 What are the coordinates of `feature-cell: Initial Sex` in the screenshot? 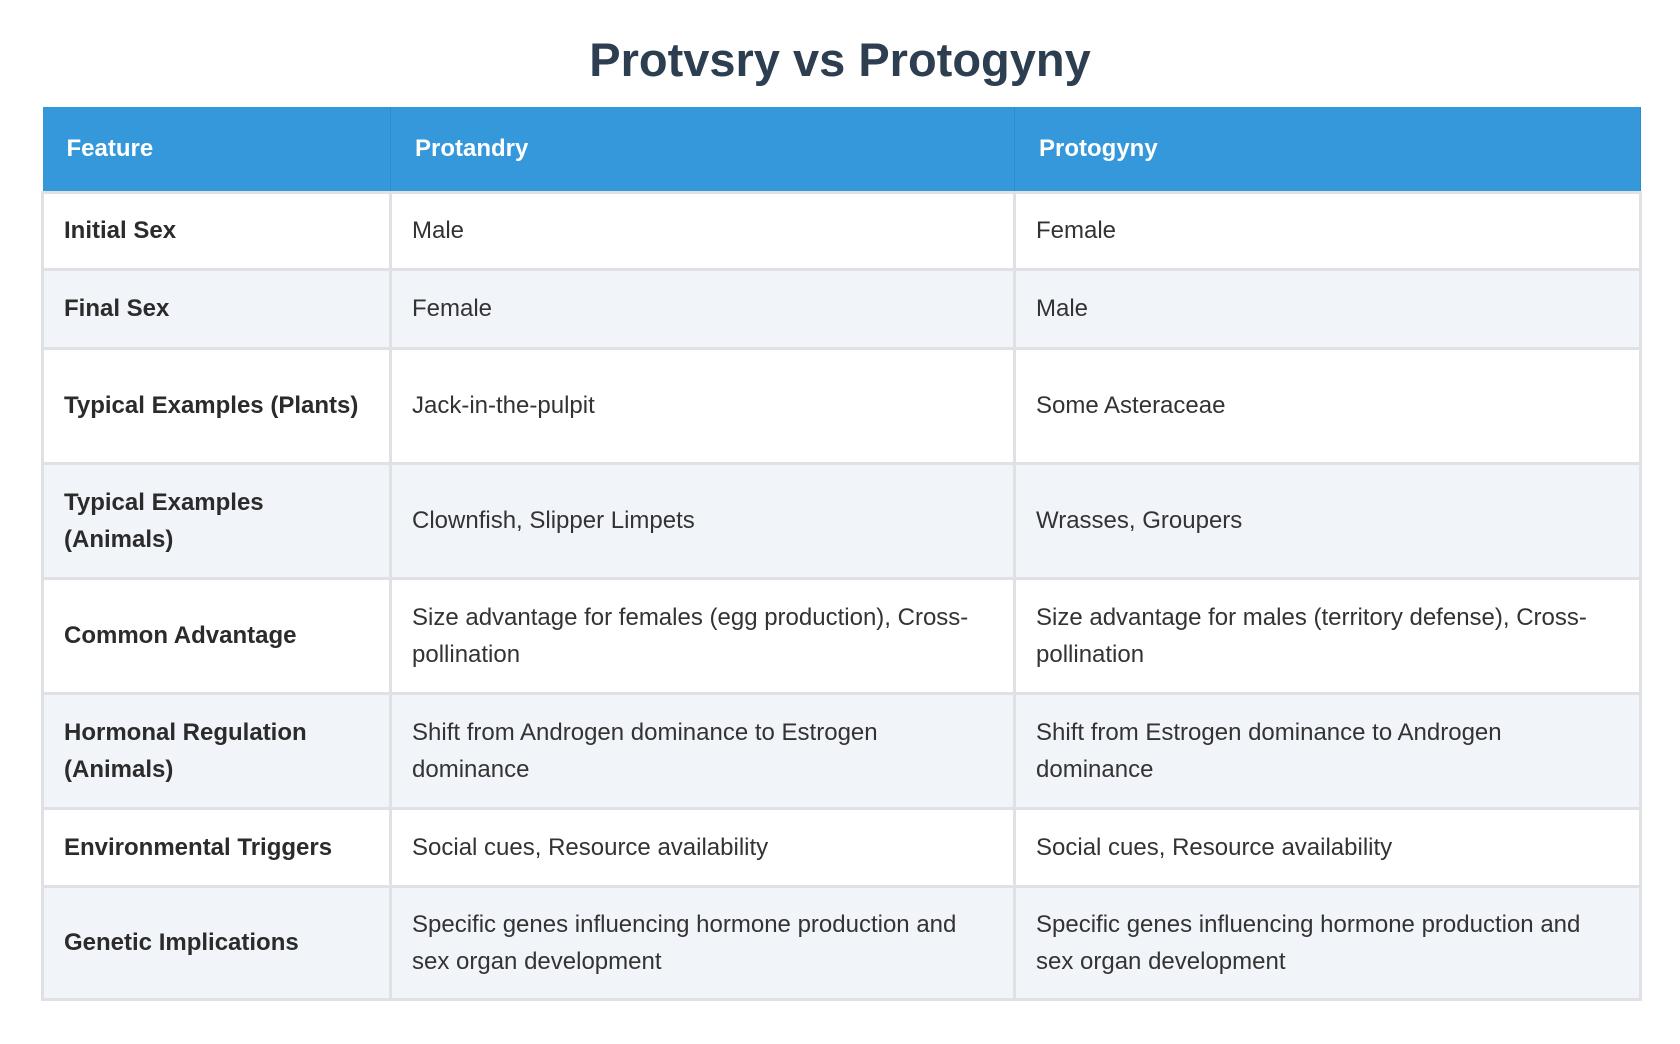 It's located at (216, 230).